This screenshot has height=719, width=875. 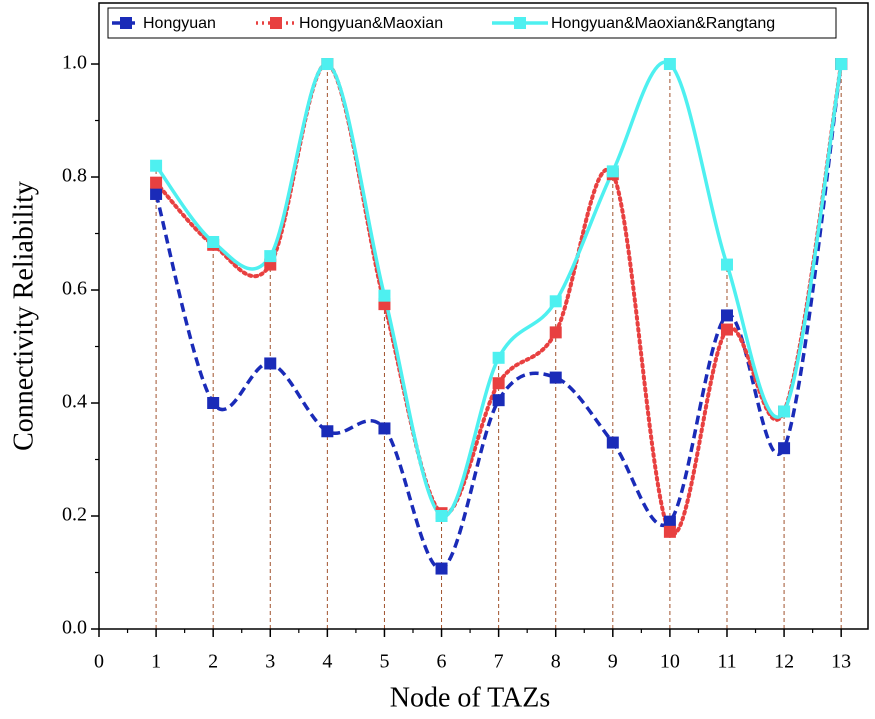 What do you see at coordinates (670, 662) in the screenshot?
I see `x-tick-label: 10` at bounding box center [670, 662].